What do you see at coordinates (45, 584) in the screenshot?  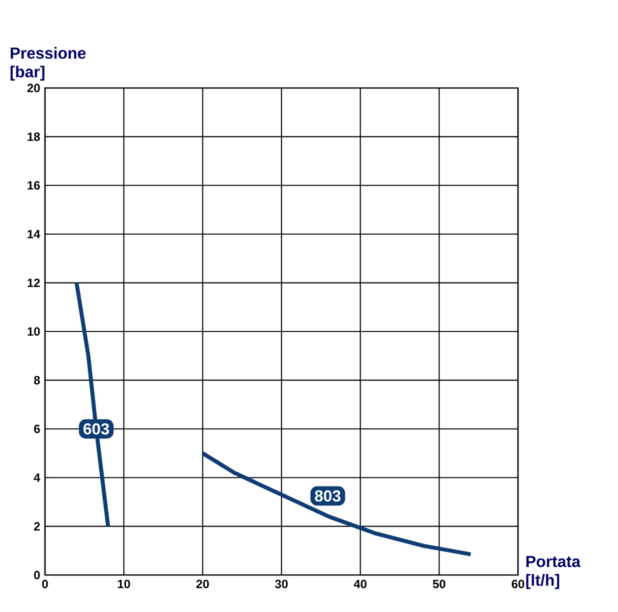 I see `x-tick-label: 0` at bounding box center [45, 584].